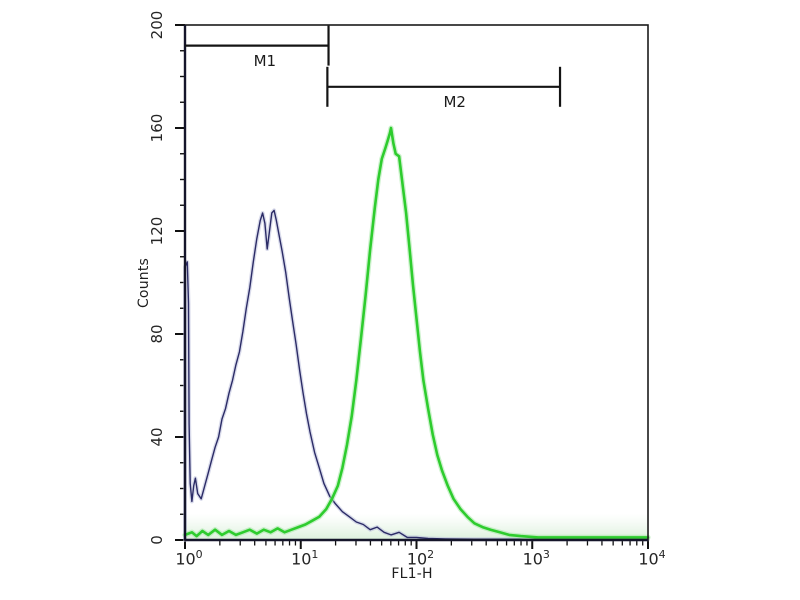 This screenshot has width=800, height=600. What do you see at coordinates (536, 558) in the screenshot?
I see `x-tick-label: 103` at bounding box center [536, 558].